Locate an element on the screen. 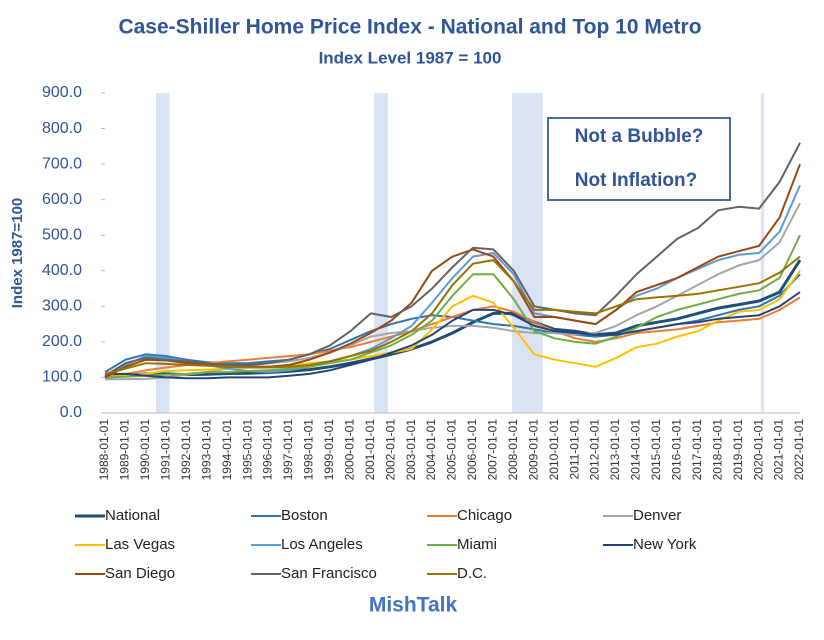 The width and height of the screenshot is (824, 640). y-tick-label: 400.0 is located at coordinates (62, 270).